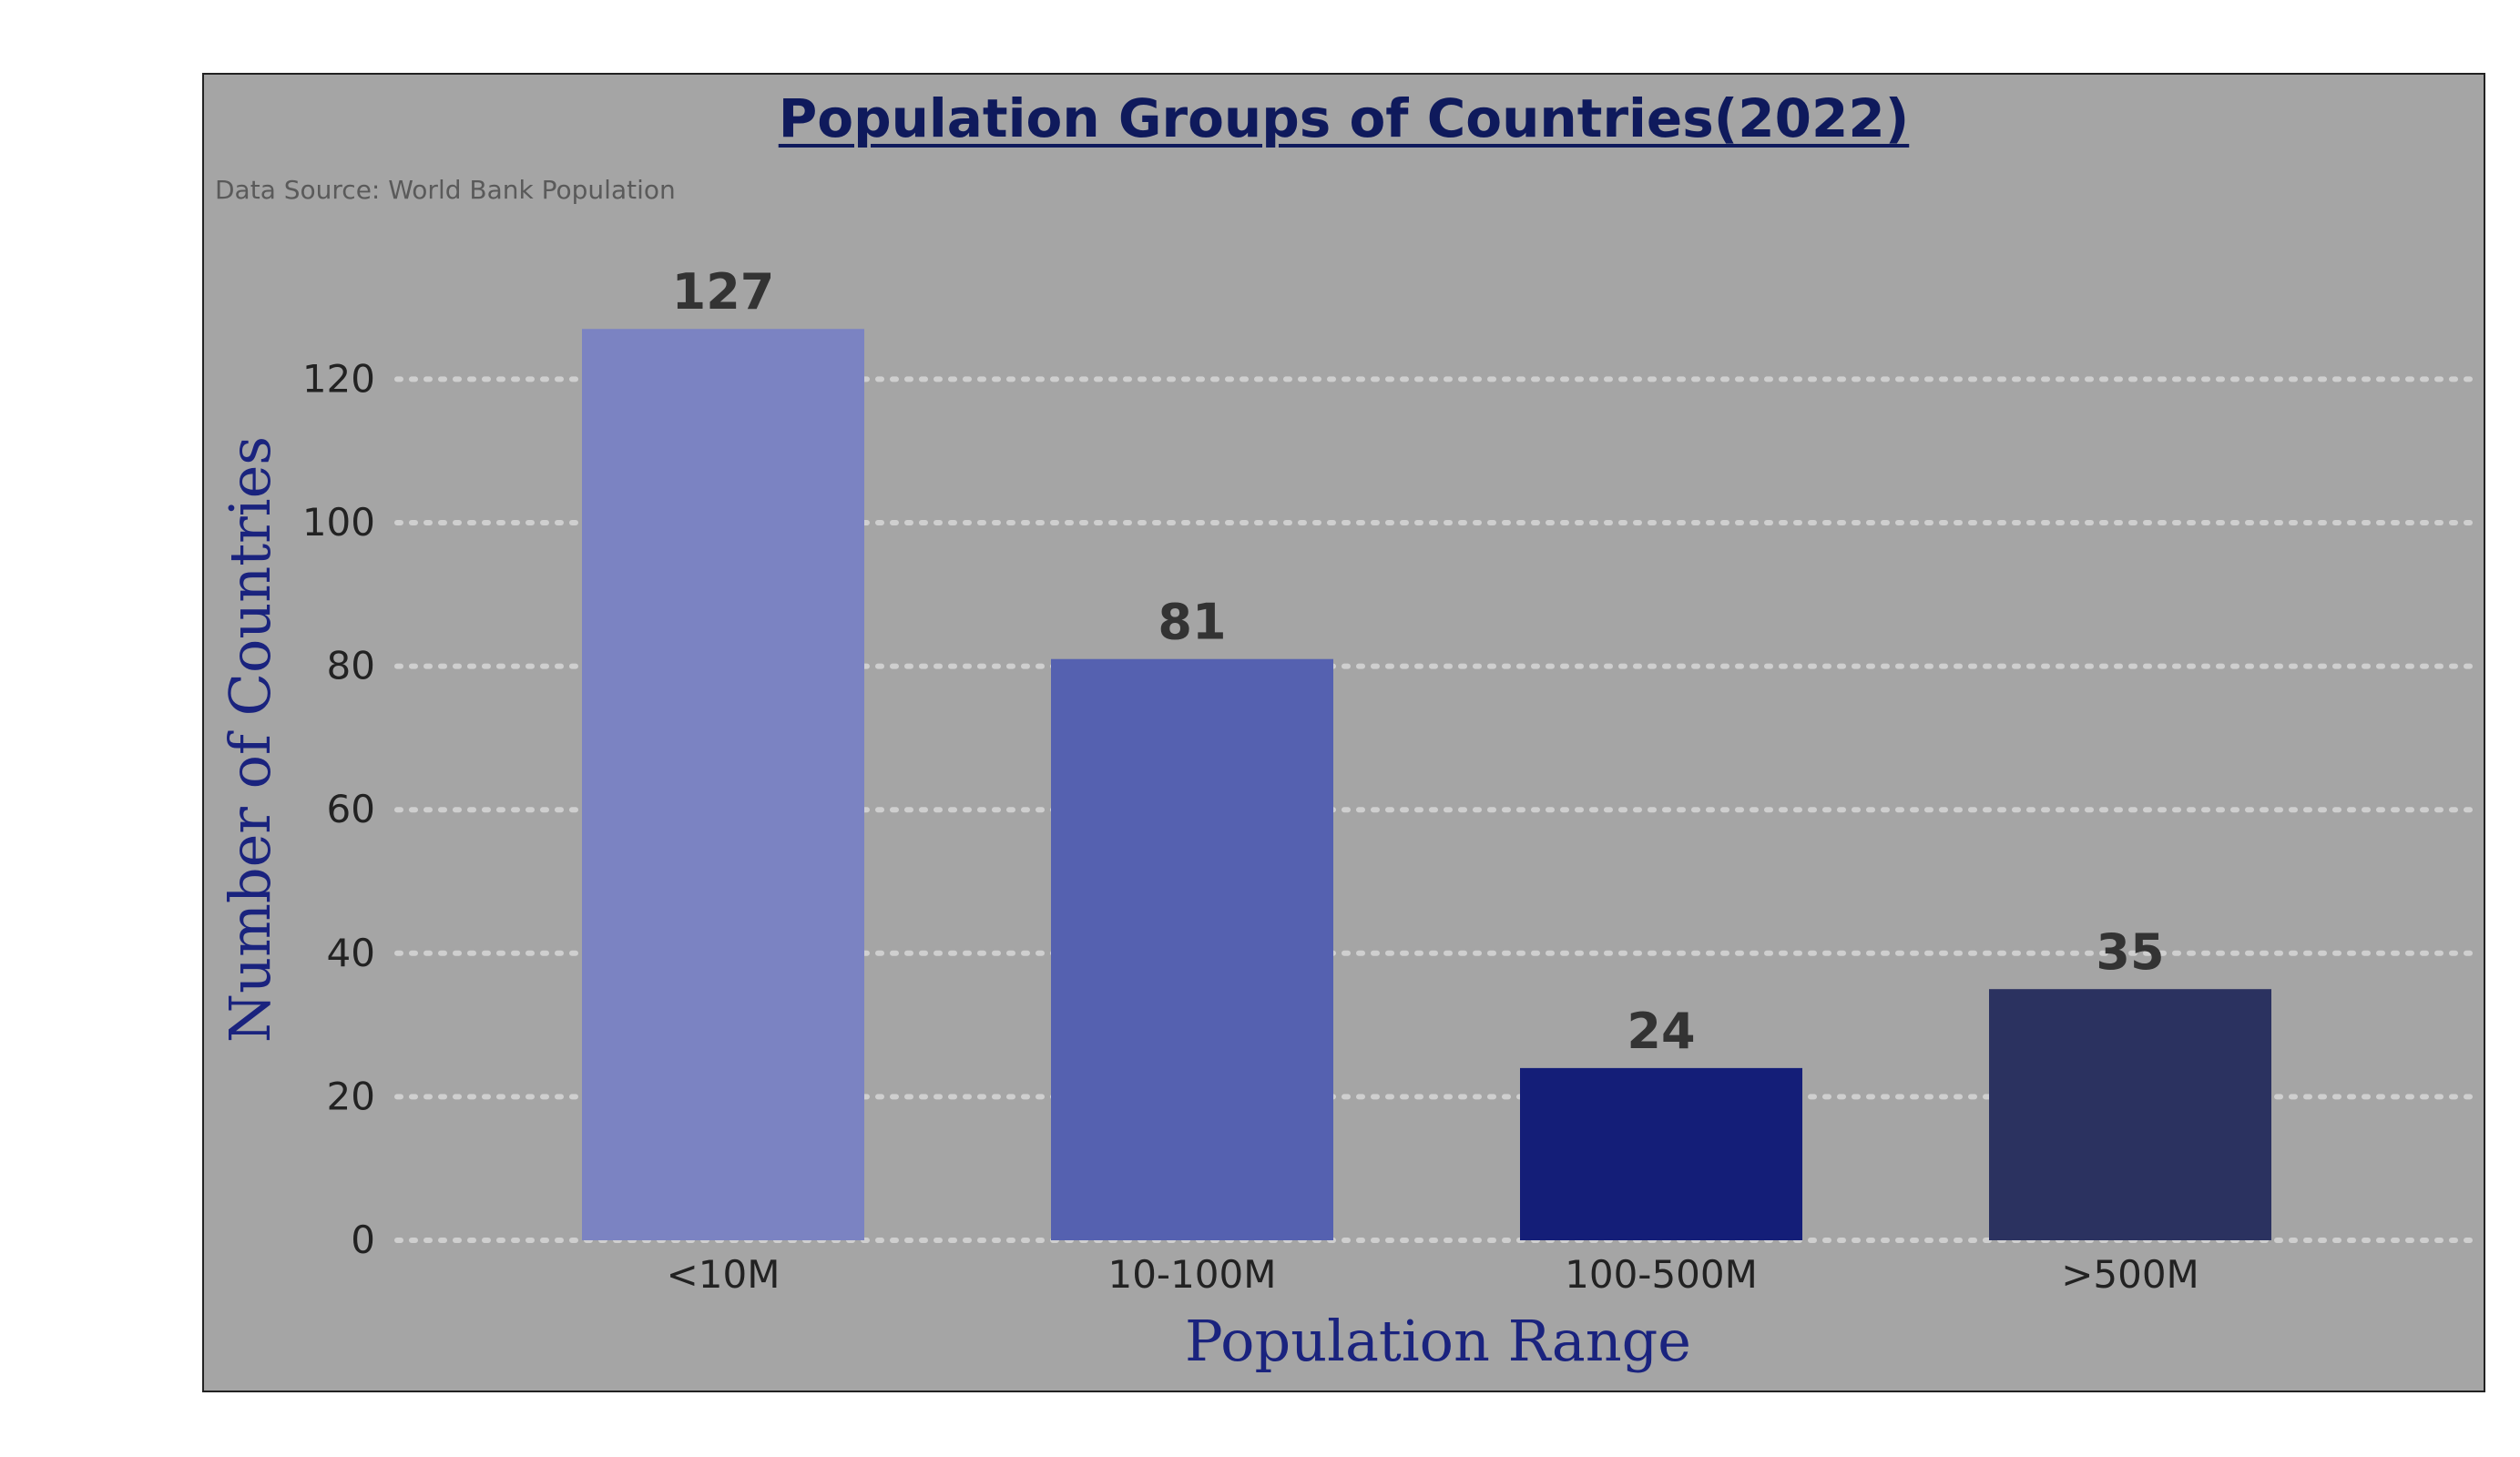 The image size is (2520, 1457). Describe the element at coordinates (724, 1274) in the screenshot. I see `x-tick-label-1: <10M` at that location.